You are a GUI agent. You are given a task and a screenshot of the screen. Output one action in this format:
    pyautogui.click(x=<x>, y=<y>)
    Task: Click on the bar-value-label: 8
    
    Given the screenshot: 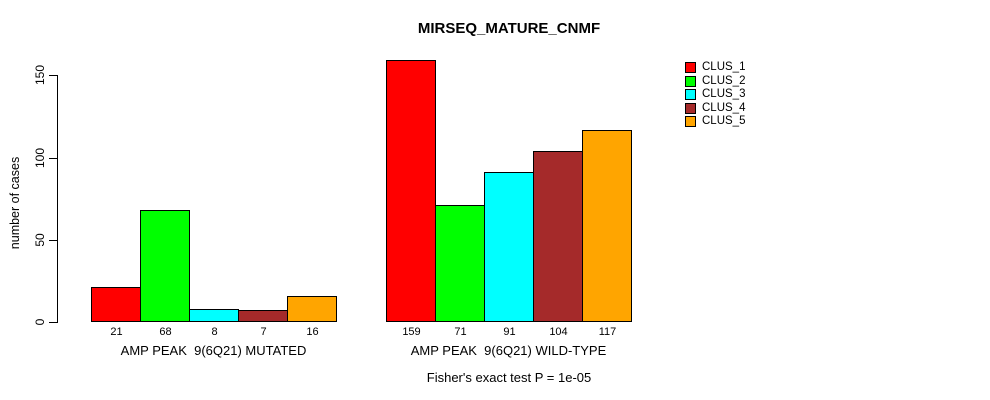 What is the action you would take?
    pyautogui.click(x=214, y=332)
    